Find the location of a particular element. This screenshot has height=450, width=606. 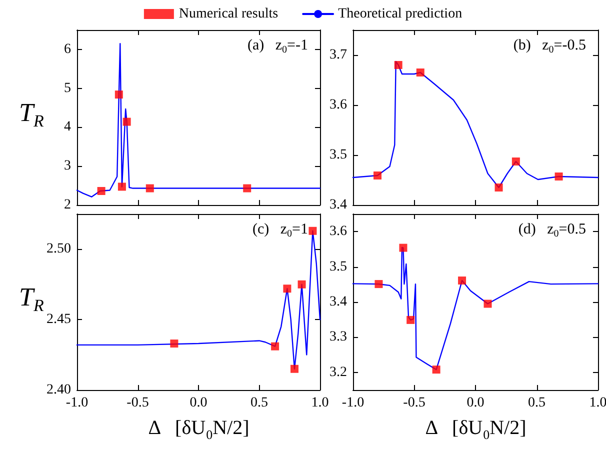

legend-label: Theoretical prediction is located at coordinates (400, 14).